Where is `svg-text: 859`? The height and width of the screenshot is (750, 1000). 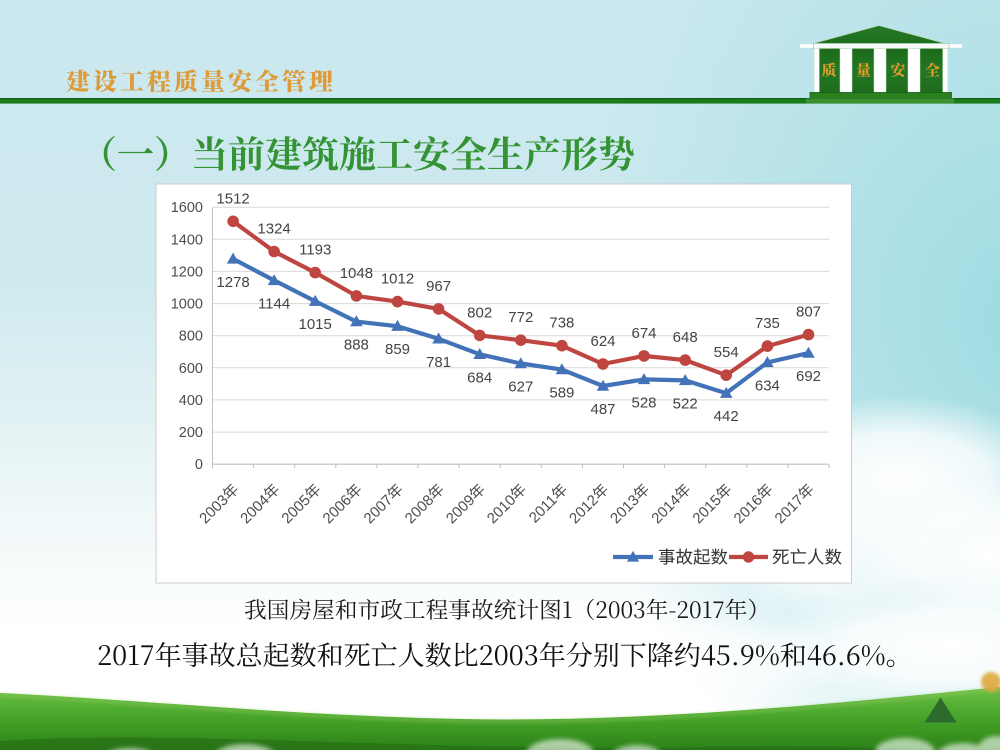
svg-text: 859 is located at coordinates (397, 349).